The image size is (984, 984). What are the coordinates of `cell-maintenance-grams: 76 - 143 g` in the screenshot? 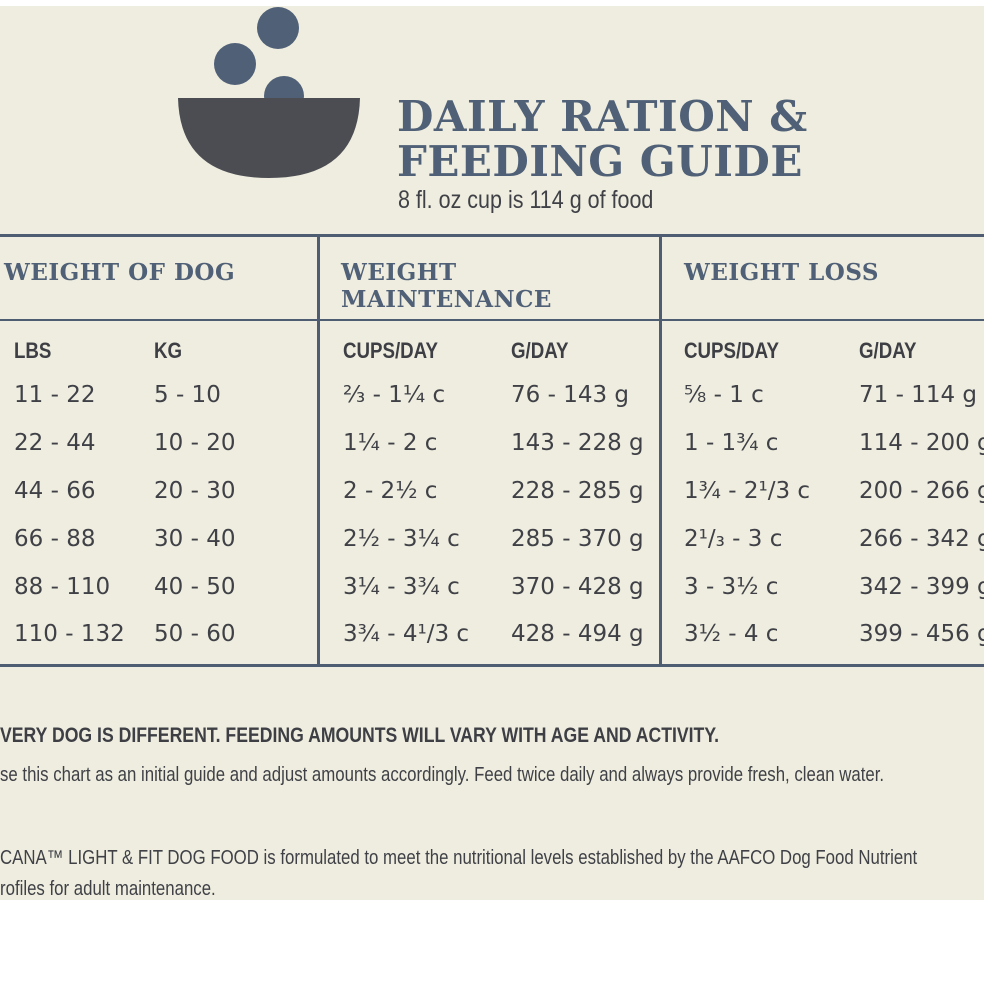 It's located at (570, 395).